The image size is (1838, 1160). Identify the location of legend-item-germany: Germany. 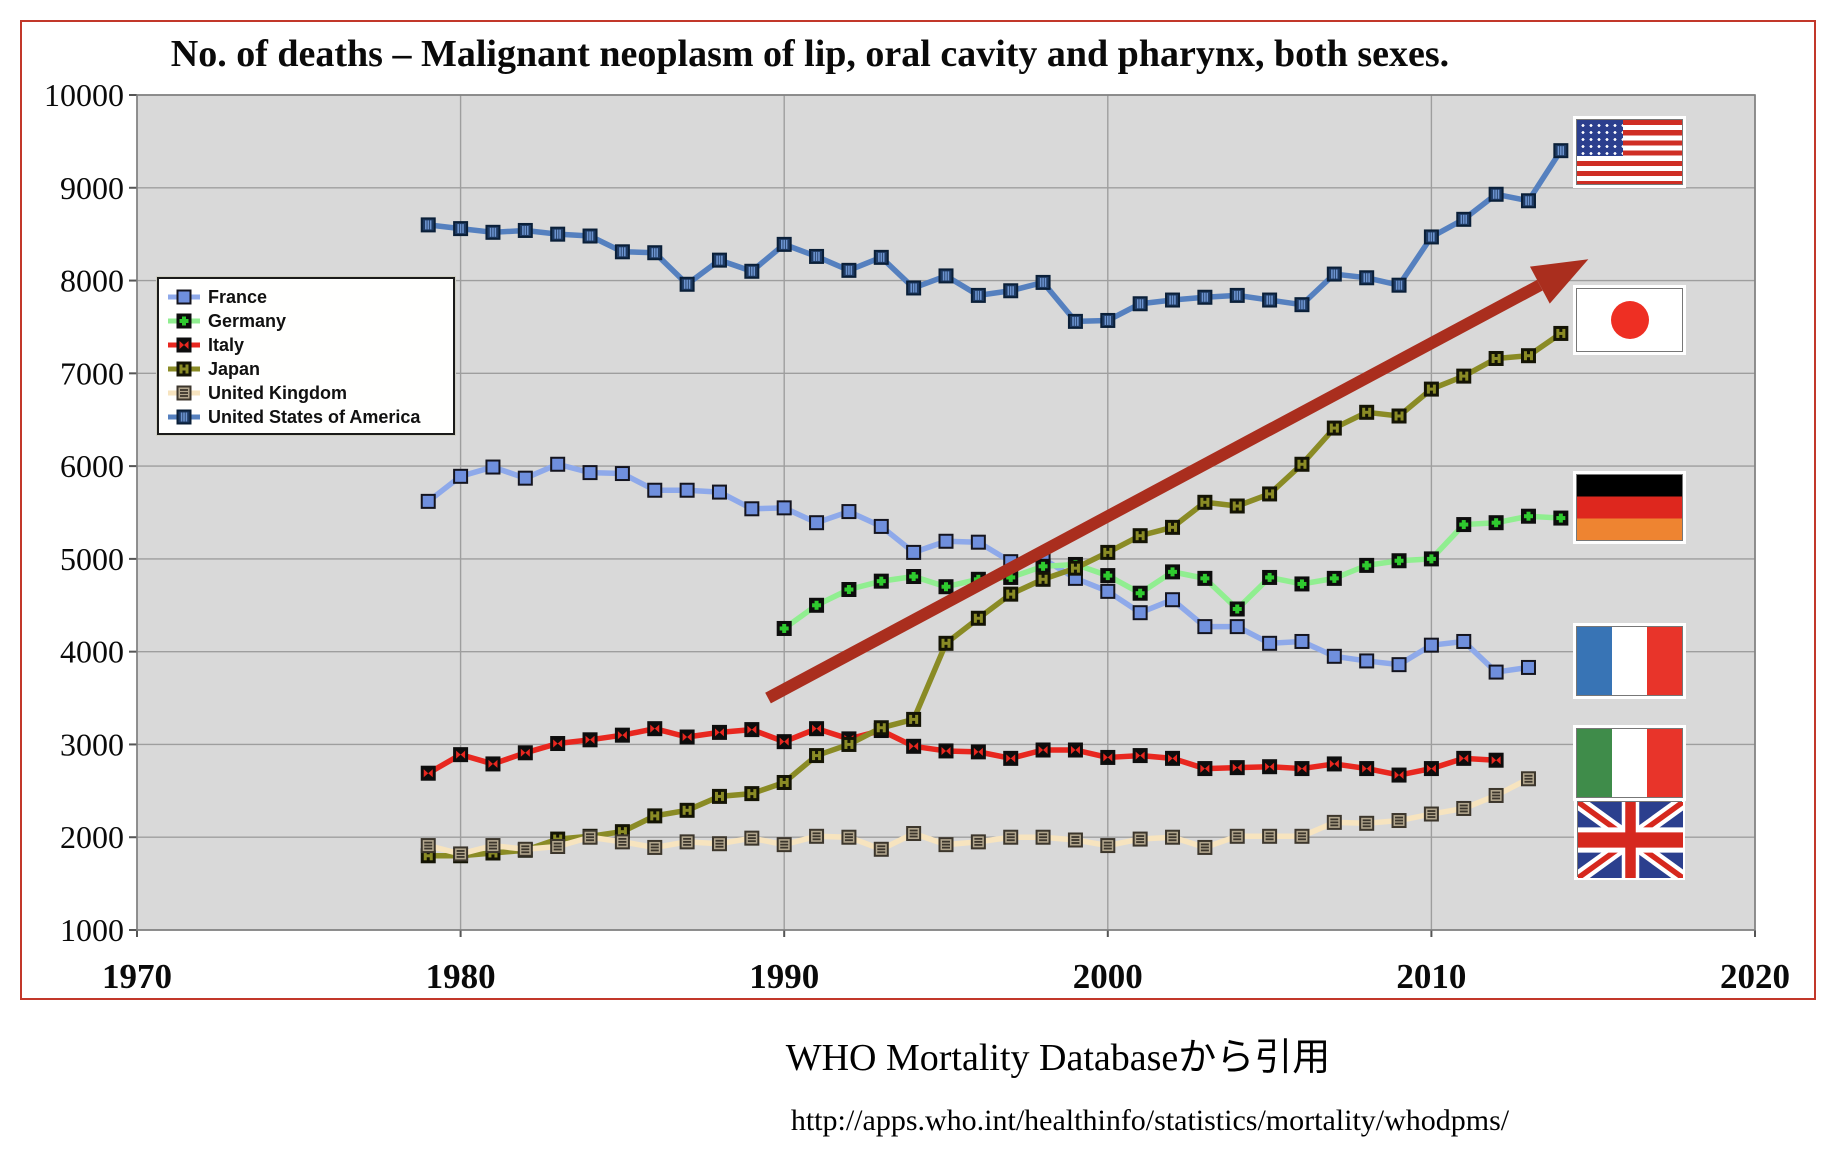
(310, 321).